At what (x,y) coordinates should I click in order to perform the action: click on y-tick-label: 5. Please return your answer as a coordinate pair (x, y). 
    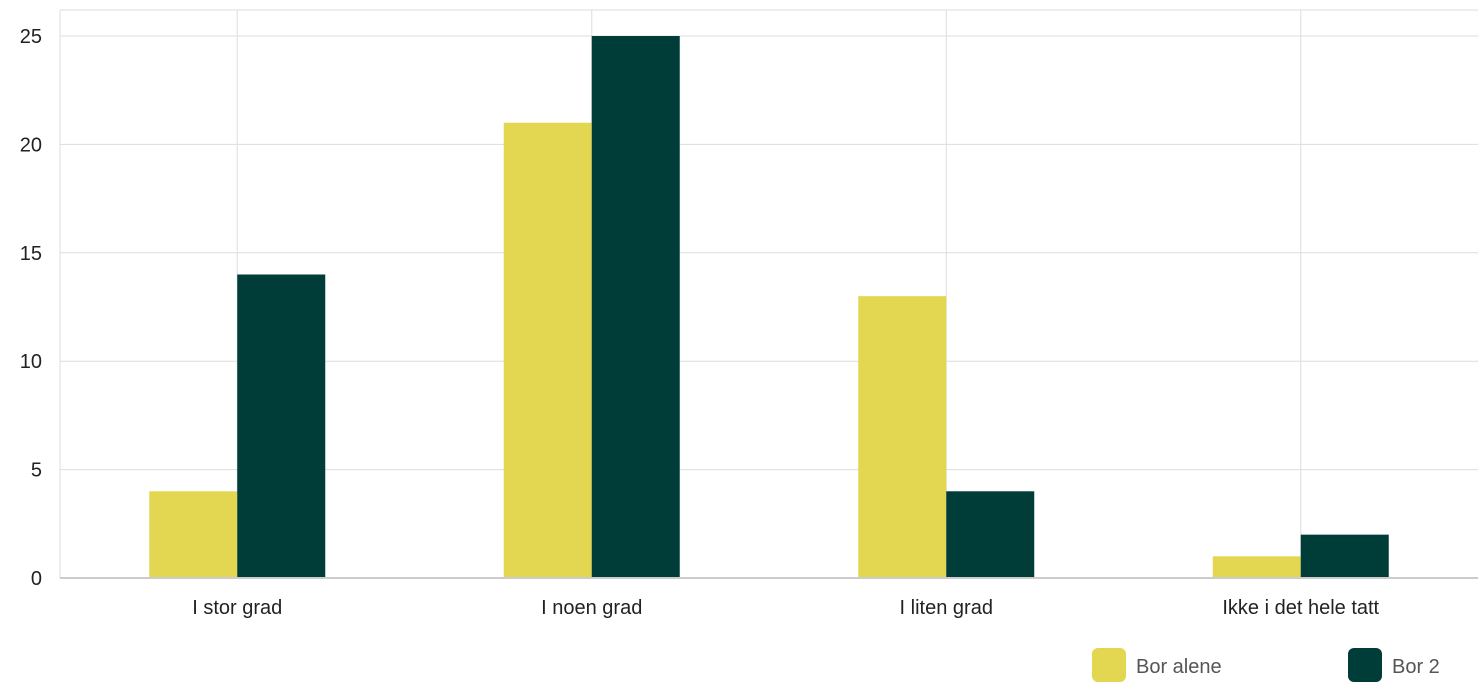
    Looking at the image, I should click on (36, 471).